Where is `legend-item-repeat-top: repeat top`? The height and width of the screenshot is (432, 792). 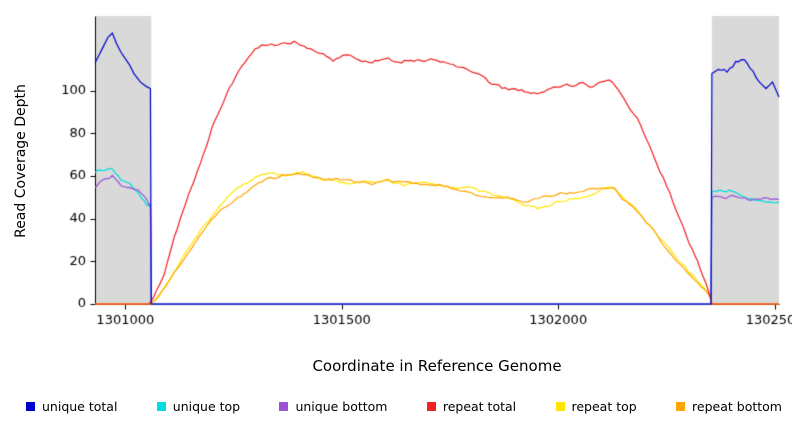 legend-item-repeat-top: repeat top is located at coordinates (596, 406).